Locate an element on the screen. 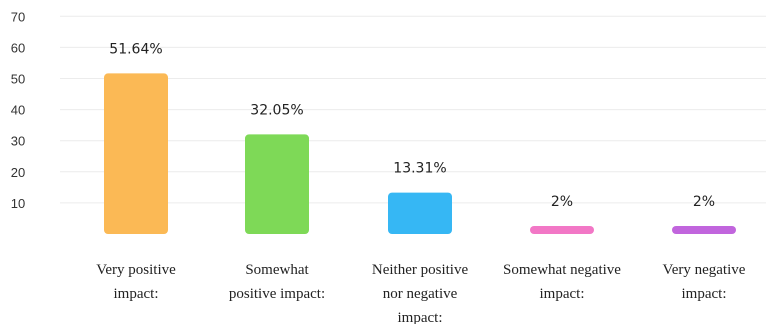 This screenshot has height=324, width=774. y-tick-label-60: 60 is located at coordinates (18, 47).